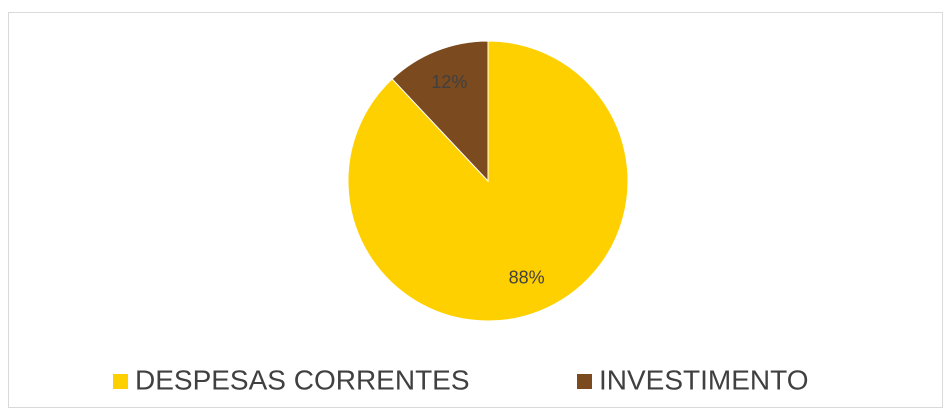 The height and width of the screenshot is (417, 952). Describe the element at coordinates (302, 379) in the screenshot. I see `legend-label: DESPESAS CORRENTES` at that location.